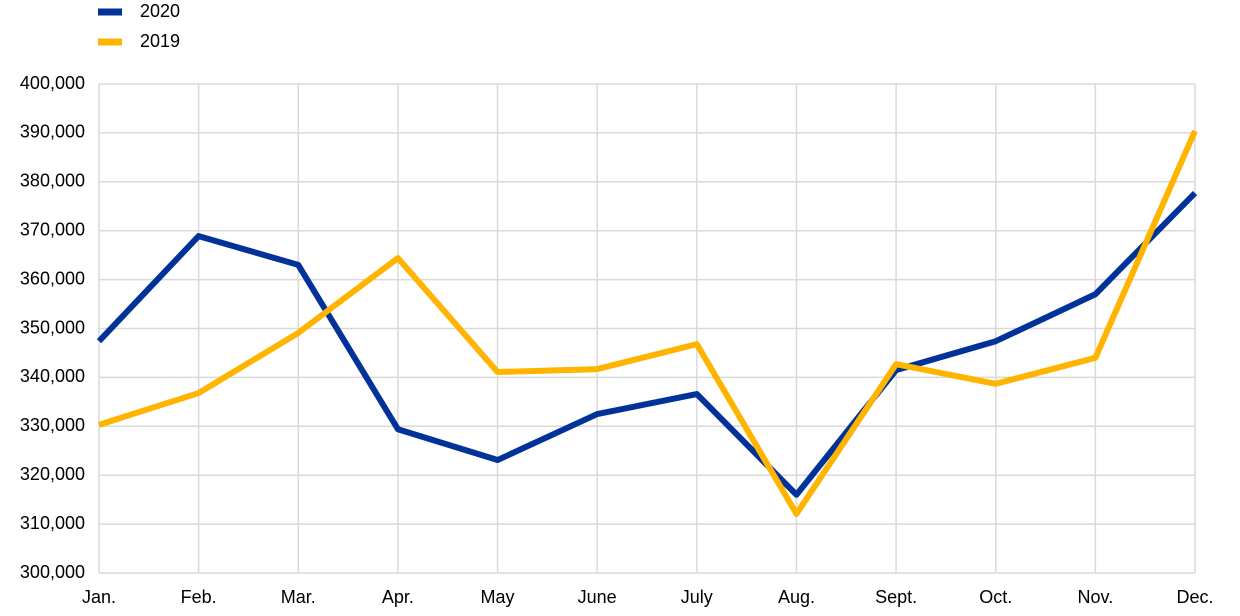 This screenshot has width=1240, height=616. What do you see at coordinates (160, 11) in the screenshot?
I see `legend-label: 2020` at bounding box center [160, 11].